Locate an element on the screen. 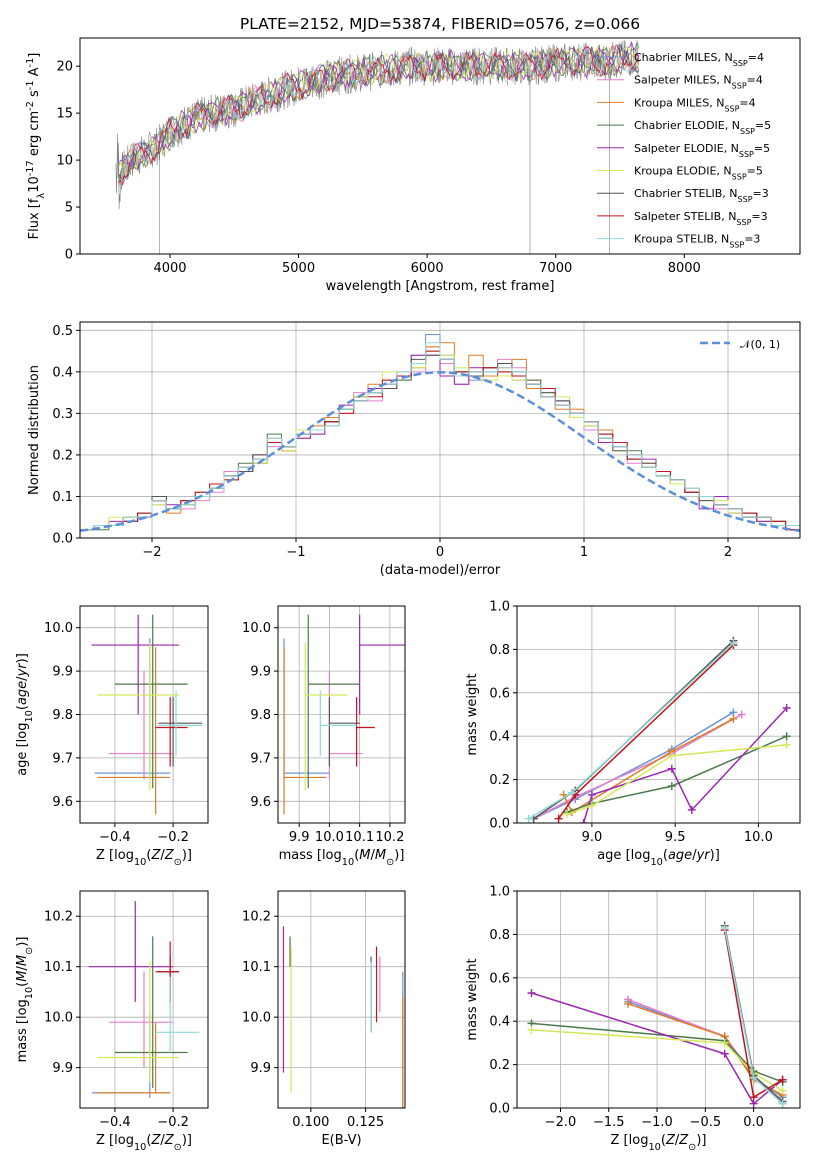 The image size is (819, 1170). y-tick-label: 0.1 is located at coordinates (62, 497).